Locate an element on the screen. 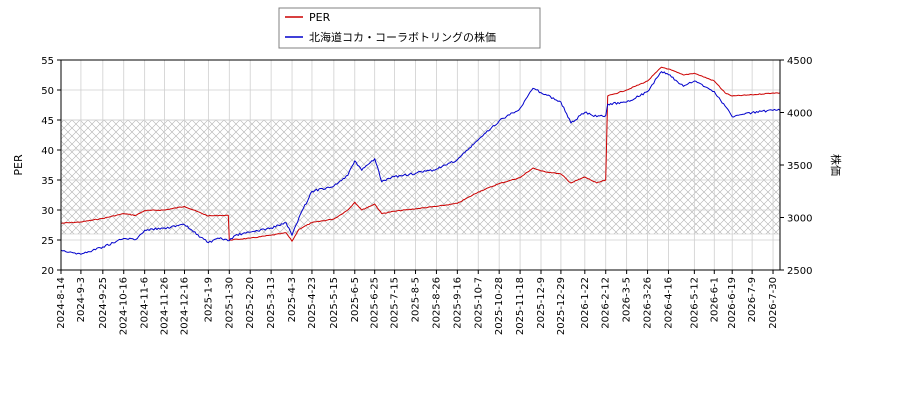  x-tick-label: 2025-6-5 is located at coordinates (355, 299).